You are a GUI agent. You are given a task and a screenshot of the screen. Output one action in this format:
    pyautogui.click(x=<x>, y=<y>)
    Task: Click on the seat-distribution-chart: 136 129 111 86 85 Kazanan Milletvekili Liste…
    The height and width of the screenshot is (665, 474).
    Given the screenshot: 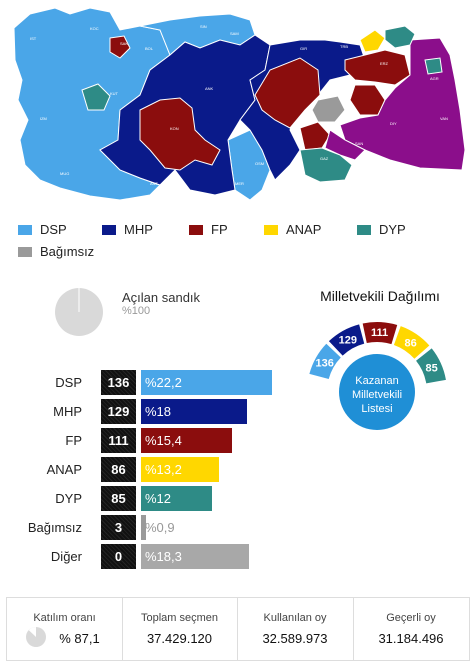 What is the action you would take?
    pyautogui.click(x=385, y=380)
    